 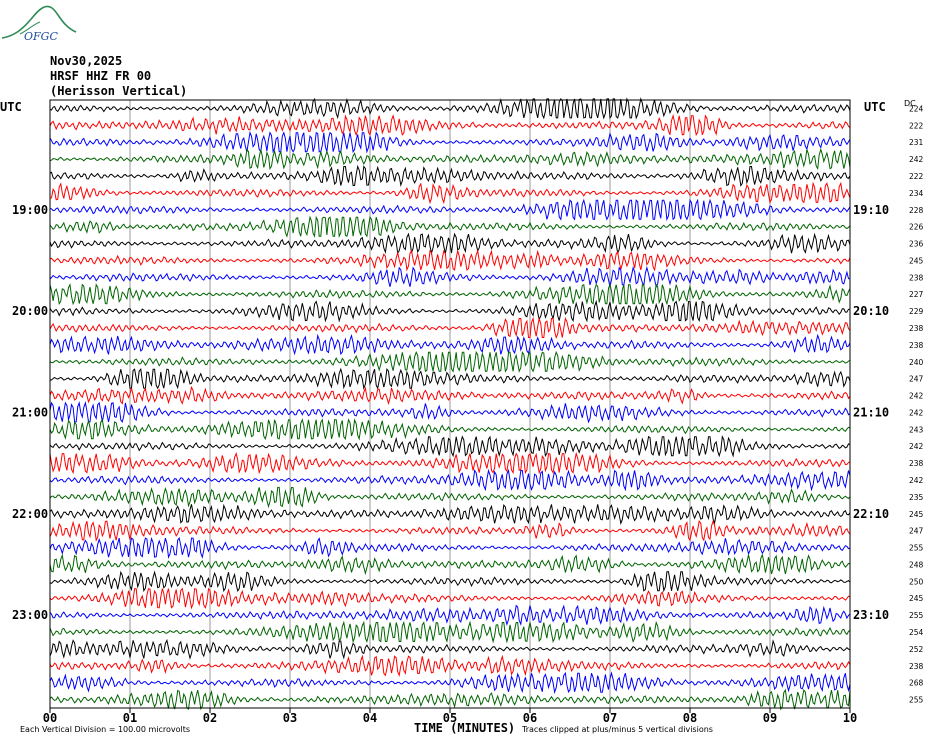 I want to click on dc-offset-value: 229, so click(x=916, y=311).